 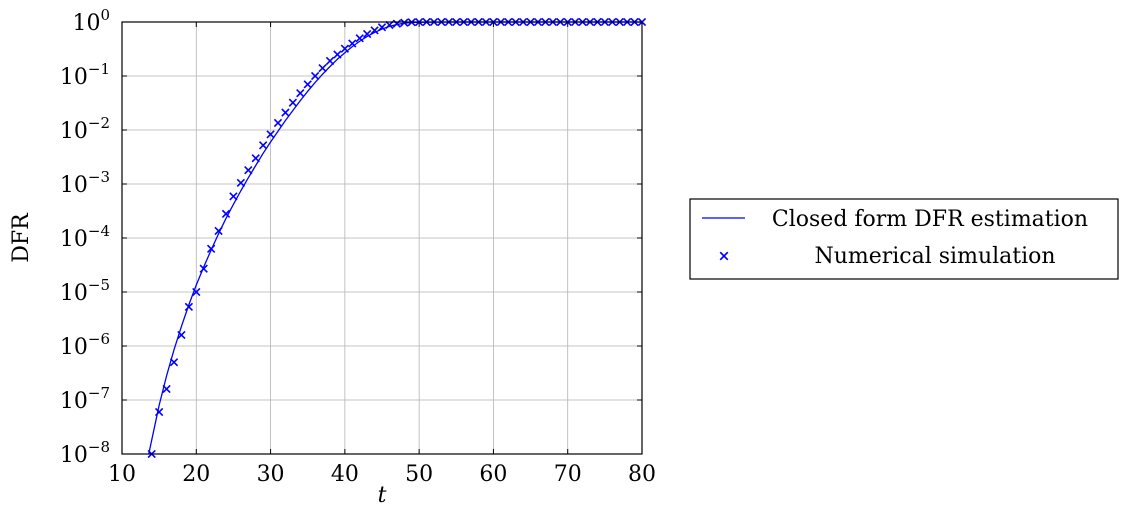 What do you see at coordinates (642, 474) in the screenshot?
I see `x-tick-label: 80` at bounding box center [642, 474].